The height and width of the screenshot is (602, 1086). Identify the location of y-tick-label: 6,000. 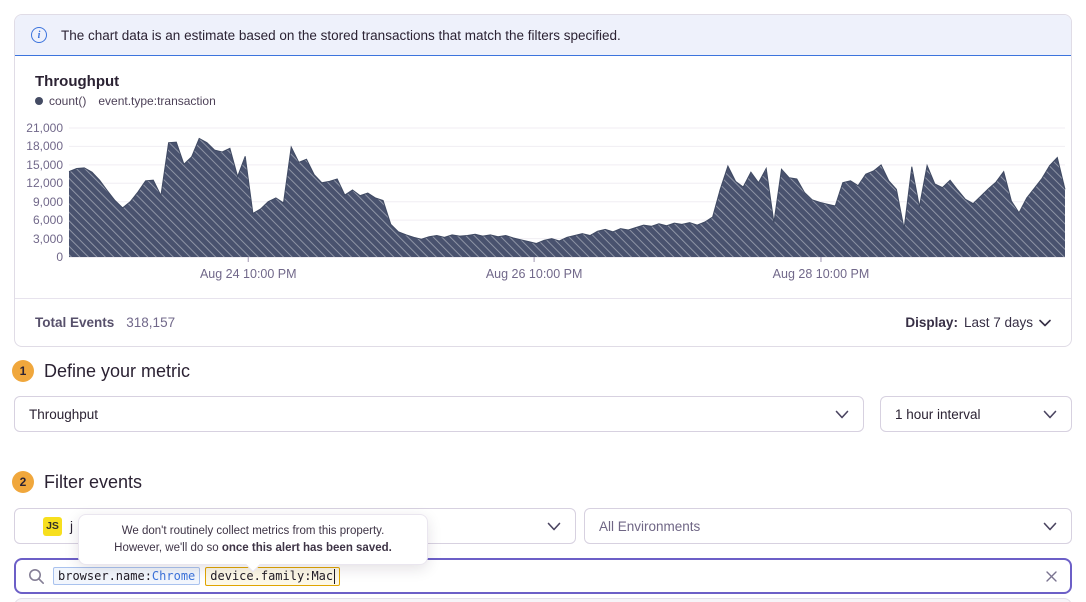
(47, 220).